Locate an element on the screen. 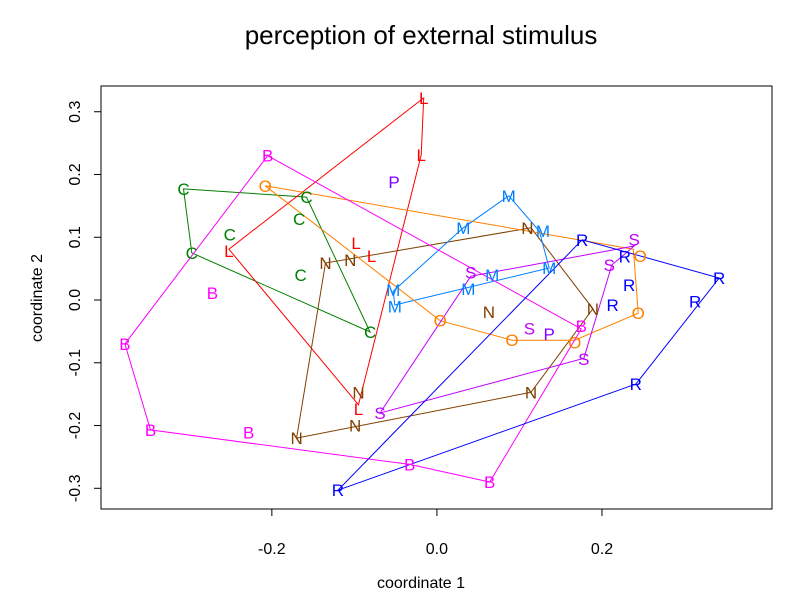 Image resolution: width=792 pixels, height=611 pixels. point-M-0: M is located at coordinates (509, 196).